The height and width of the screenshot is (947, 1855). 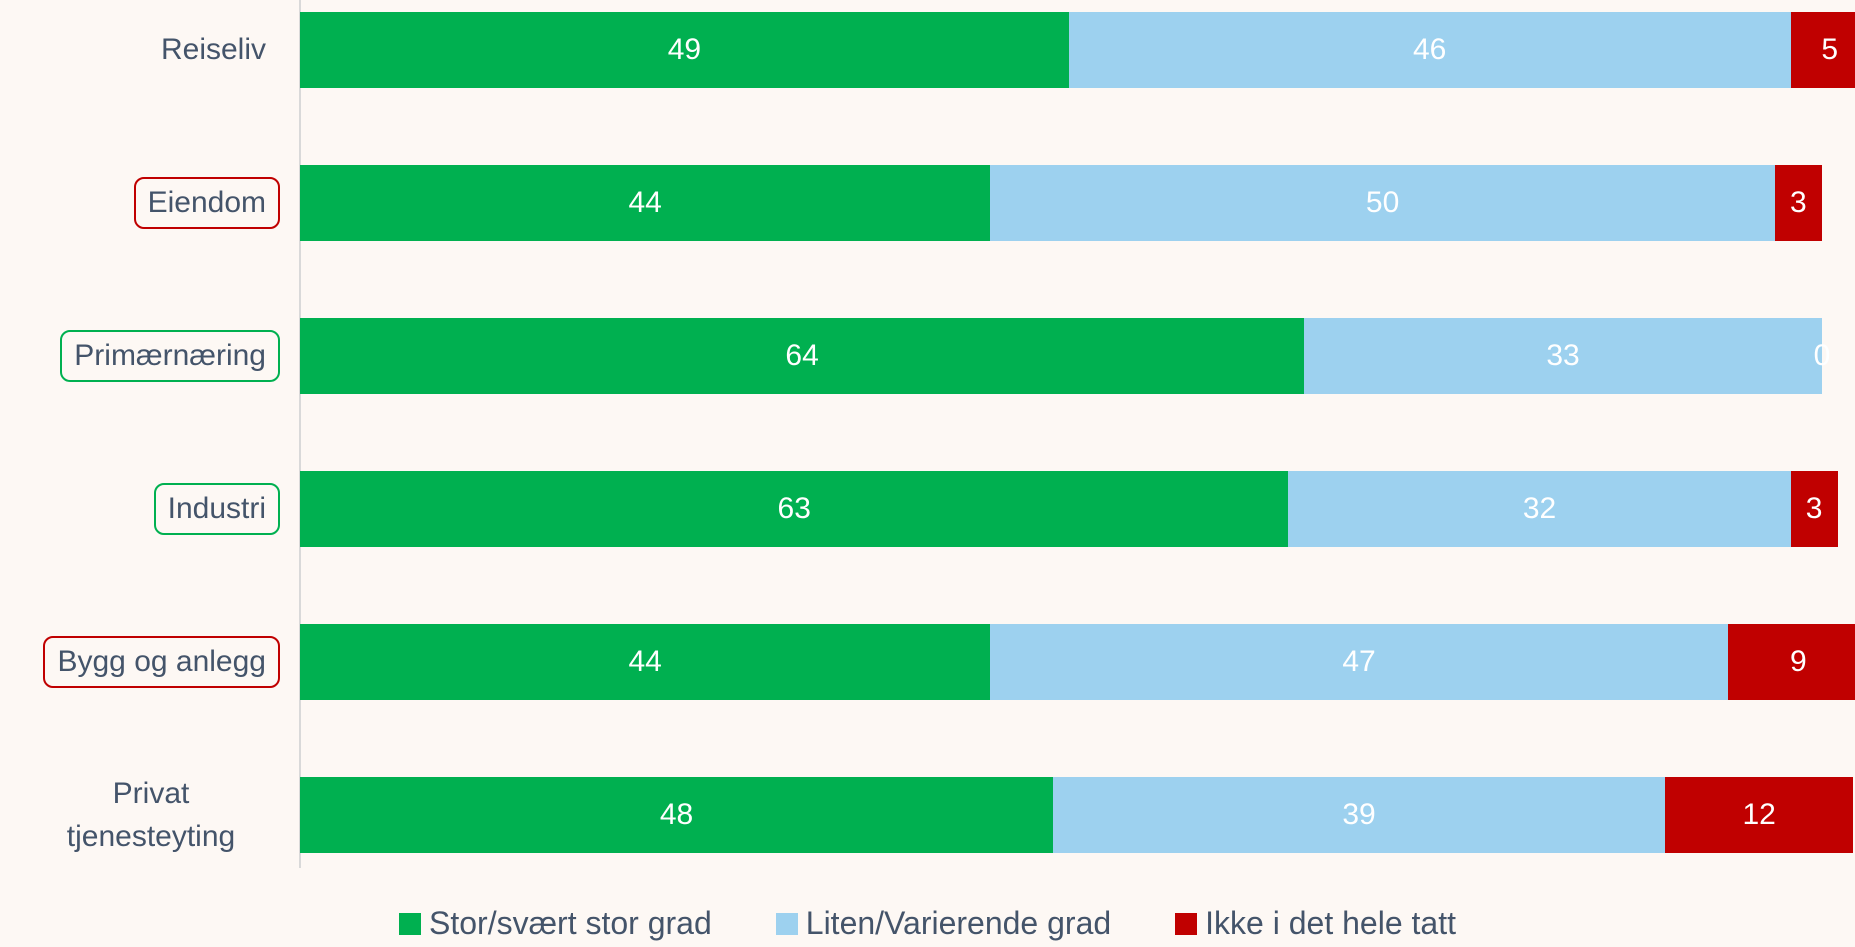 I want to click on value-label: 46, so click(x=1429, y=49).